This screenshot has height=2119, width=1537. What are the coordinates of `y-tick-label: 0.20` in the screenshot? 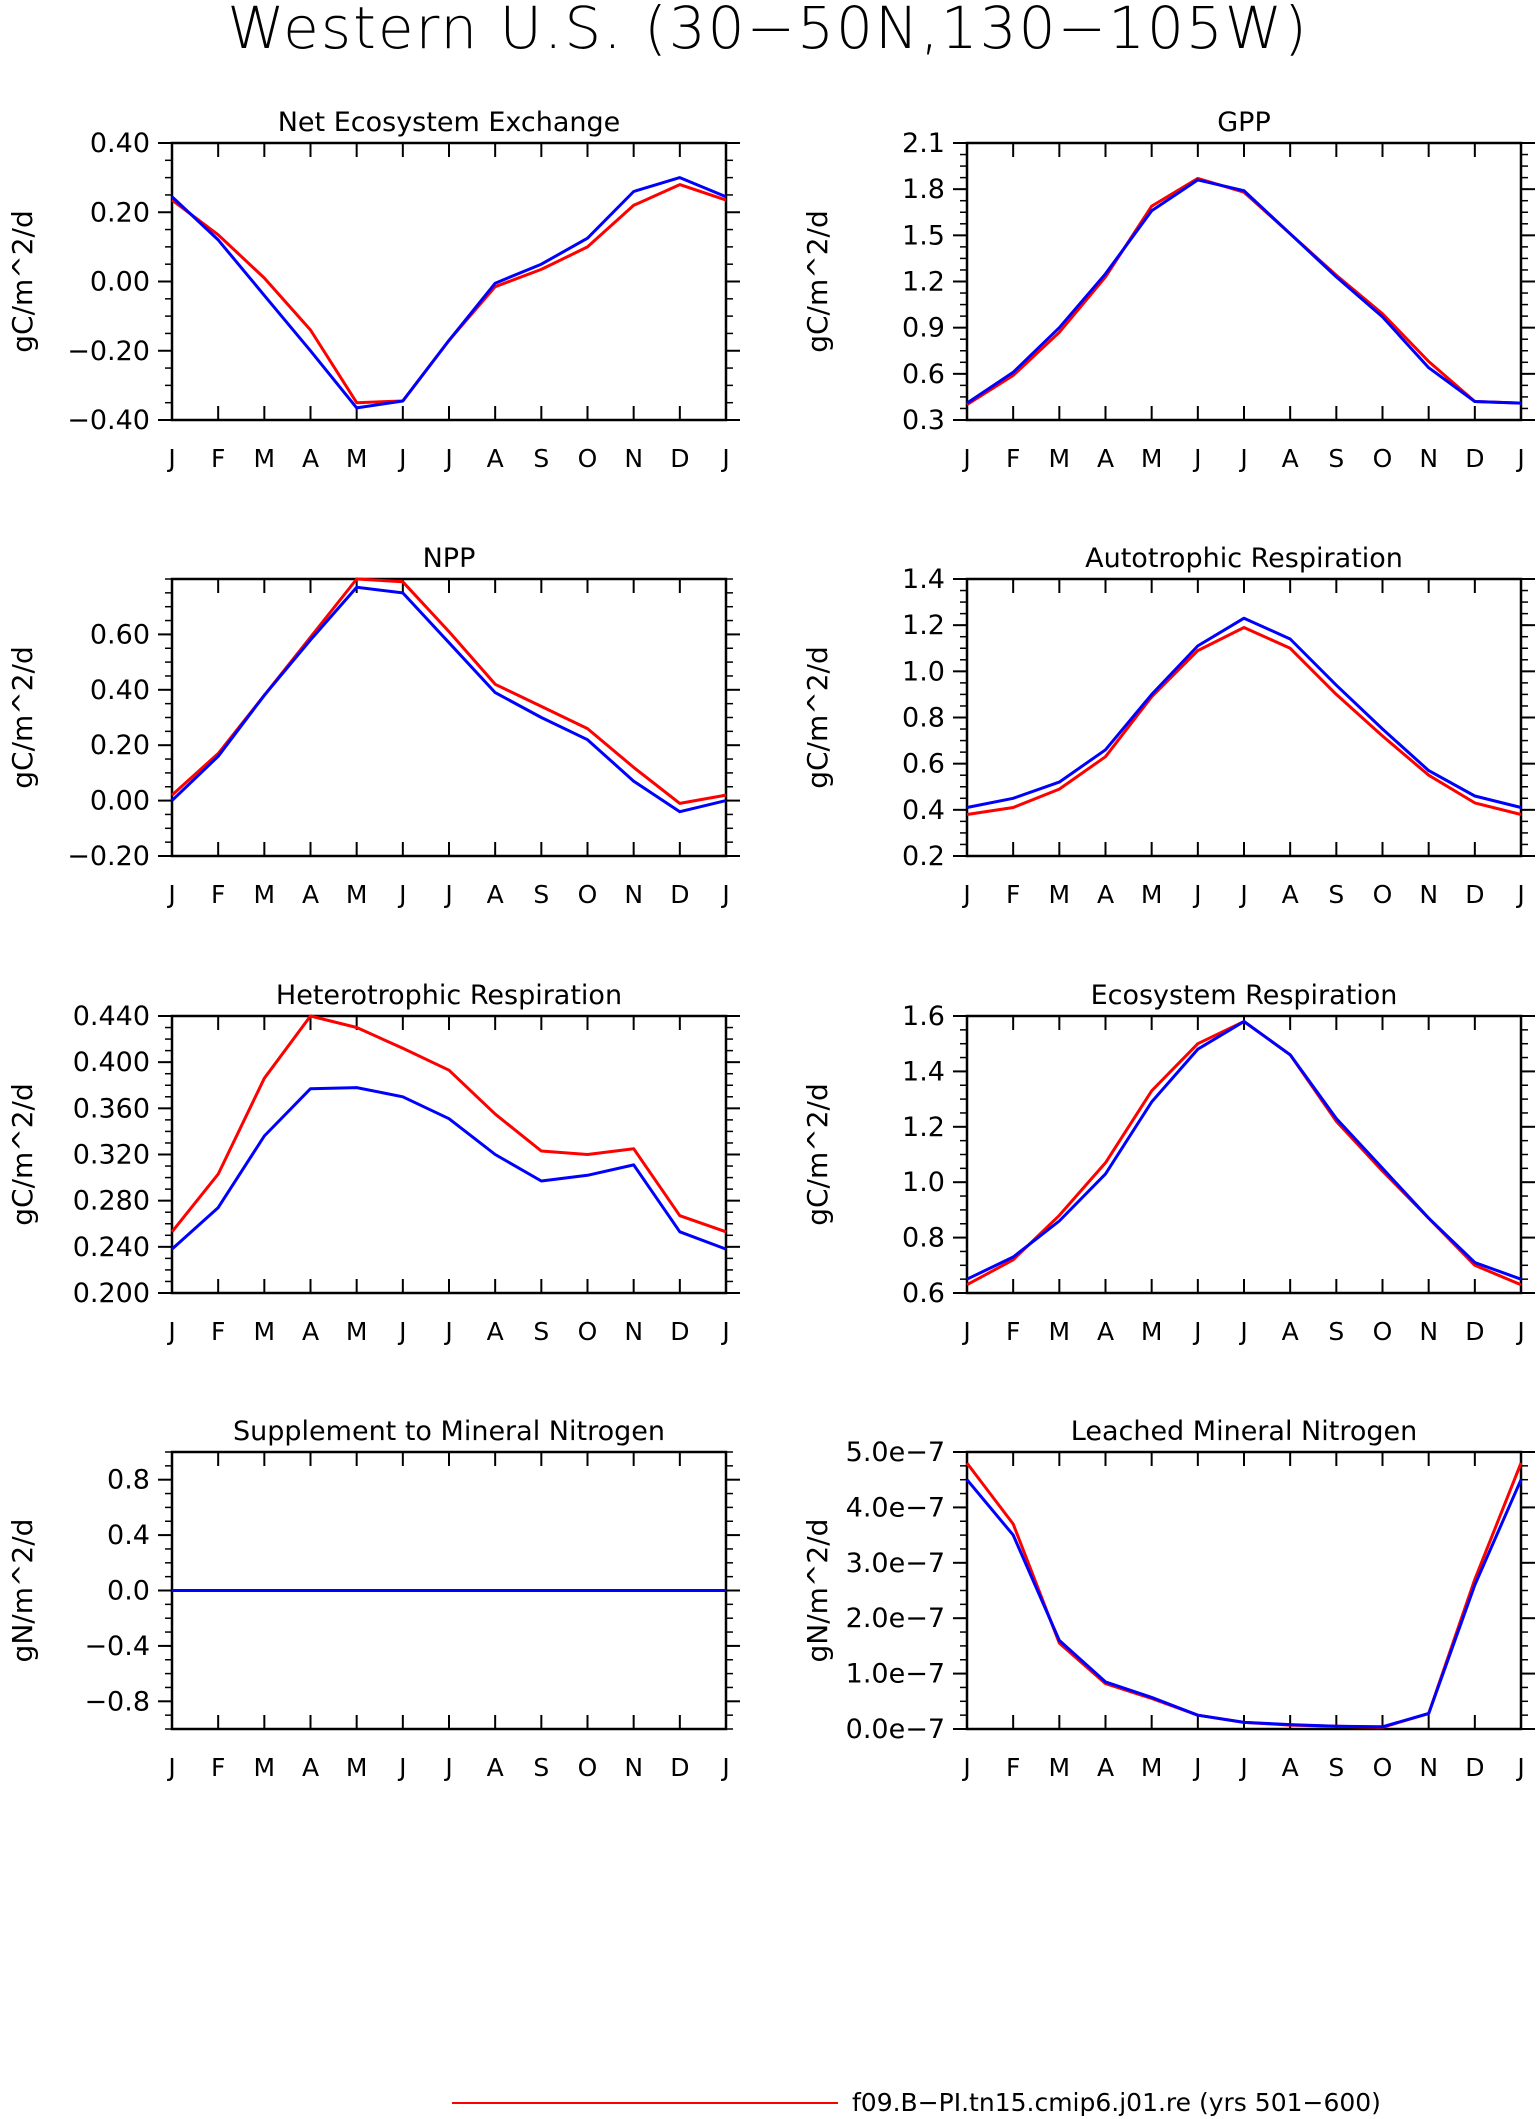 It's located at (120, 212).